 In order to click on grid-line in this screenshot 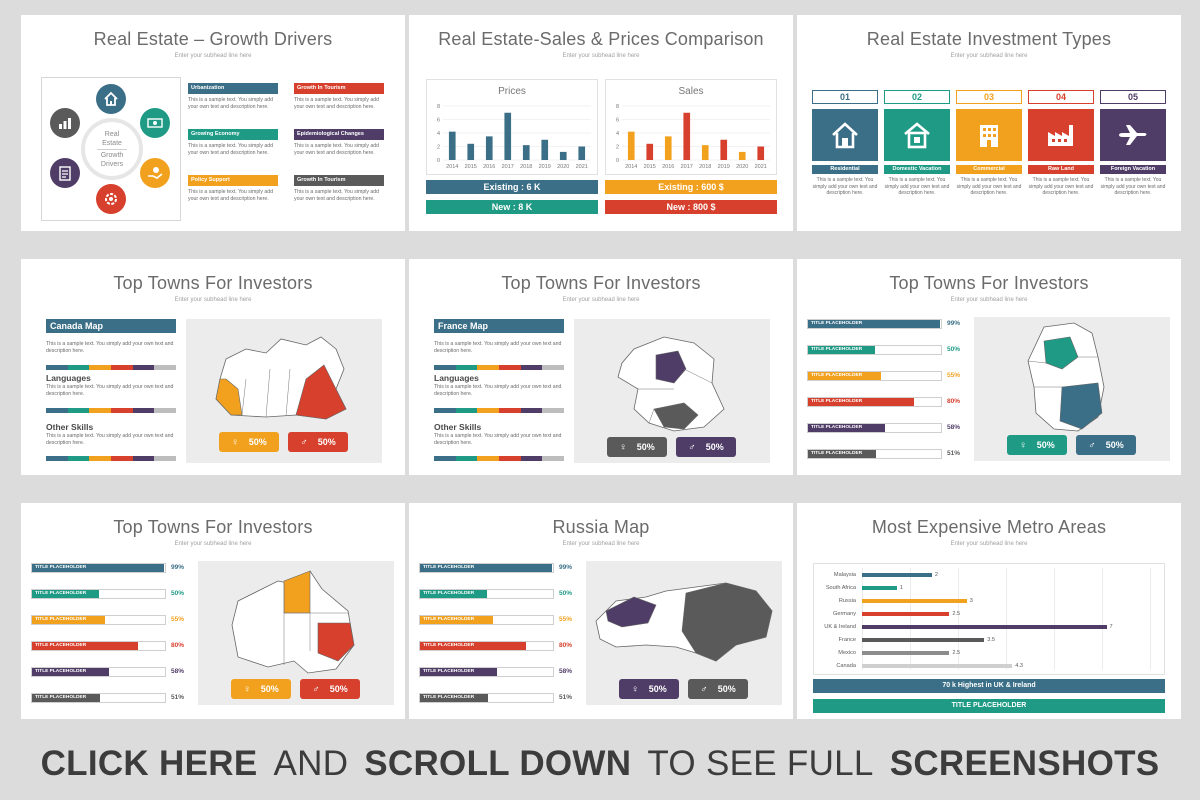, I will do `click(1102, 619)`.